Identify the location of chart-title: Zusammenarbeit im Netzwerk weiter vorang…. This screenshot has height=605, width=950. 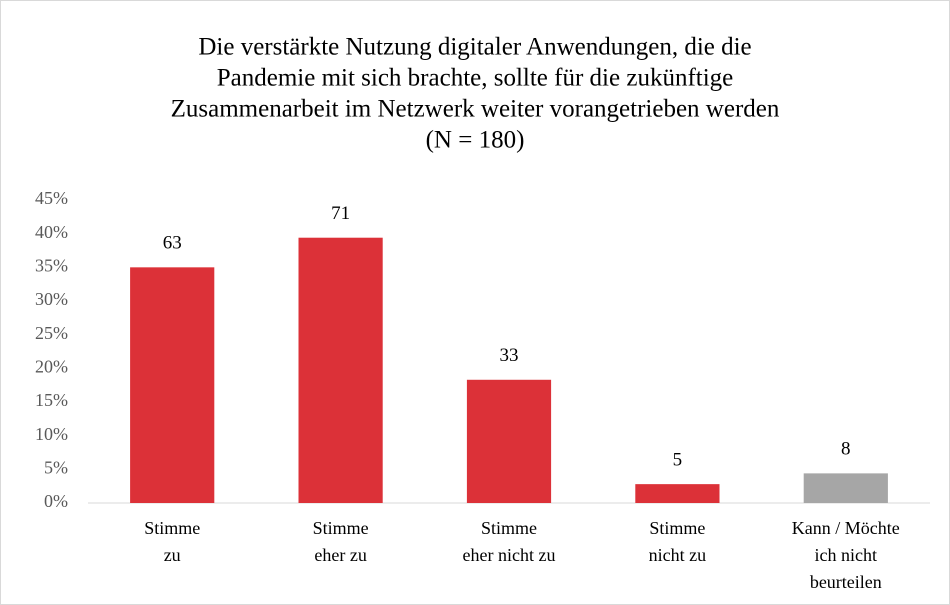
(475, 109).